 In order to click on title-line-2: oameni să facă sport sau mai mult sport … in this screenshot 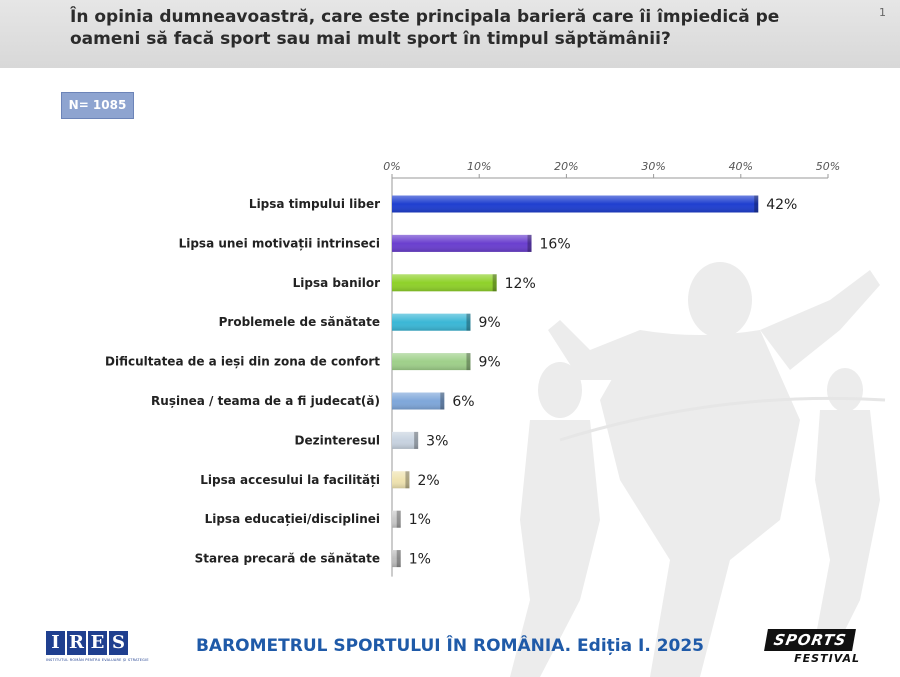, I will do `click(370, 39)`.